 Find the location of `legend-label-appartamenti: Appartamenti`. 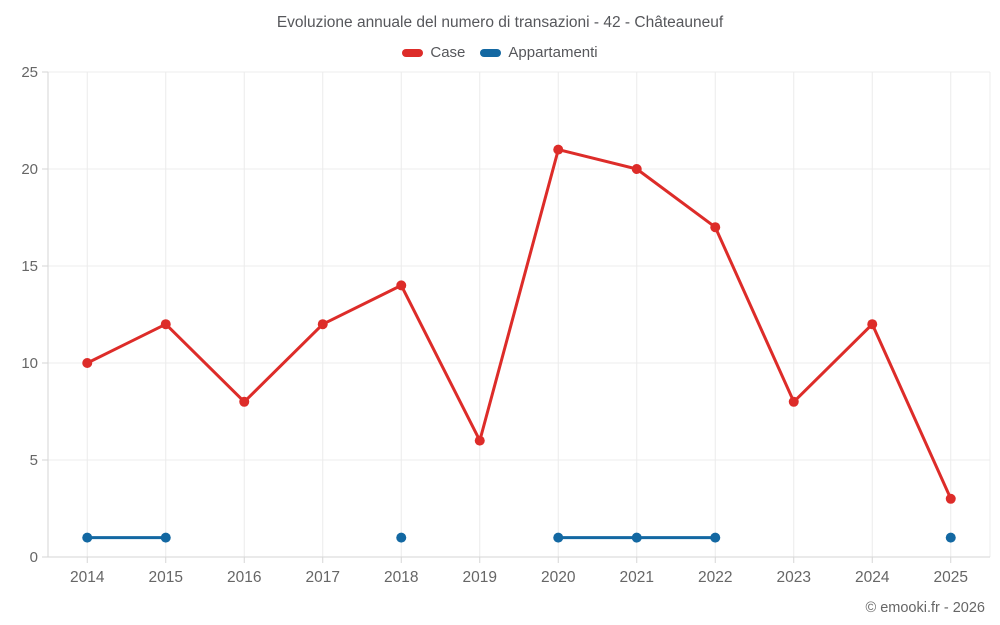

legend-label-appartamenti: Appartamenti is located at coordinates (553, 52).